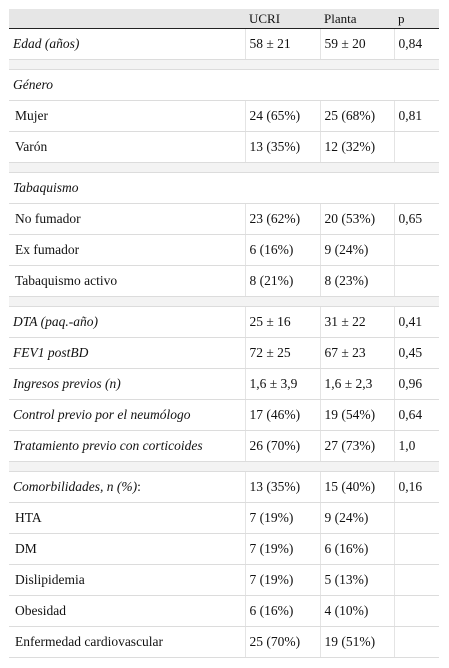 The width and height of the screenshot is (449, 668). I want to click on cell-planta: 25 (68%), so click(356, 116).